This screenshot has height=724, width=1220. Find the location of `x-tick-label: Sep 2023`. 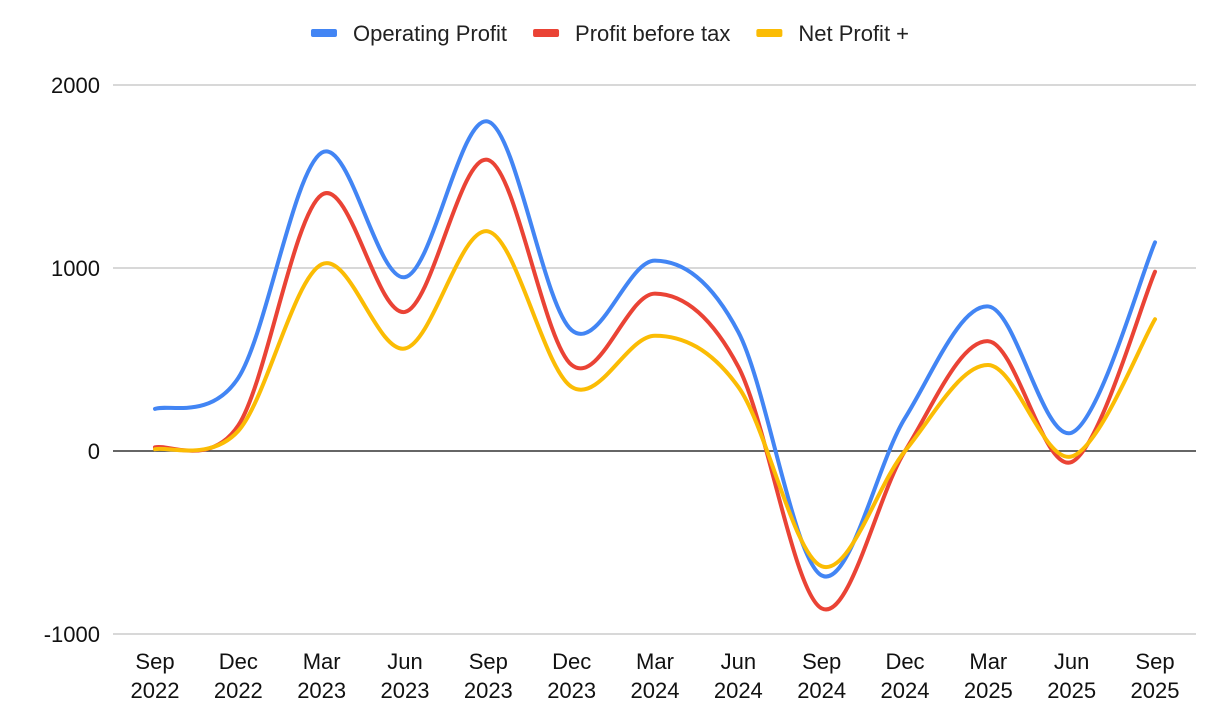

x-tick-label: Sep 2023 is located at coordinates (488, 676).